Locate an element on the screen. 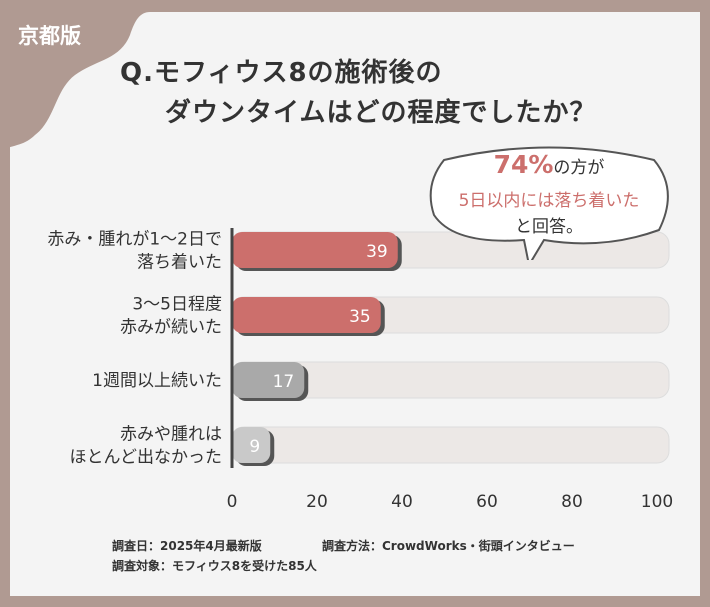 This screenshot has width=710, height=607. speech-bubble is located at coordinates (549, 203).